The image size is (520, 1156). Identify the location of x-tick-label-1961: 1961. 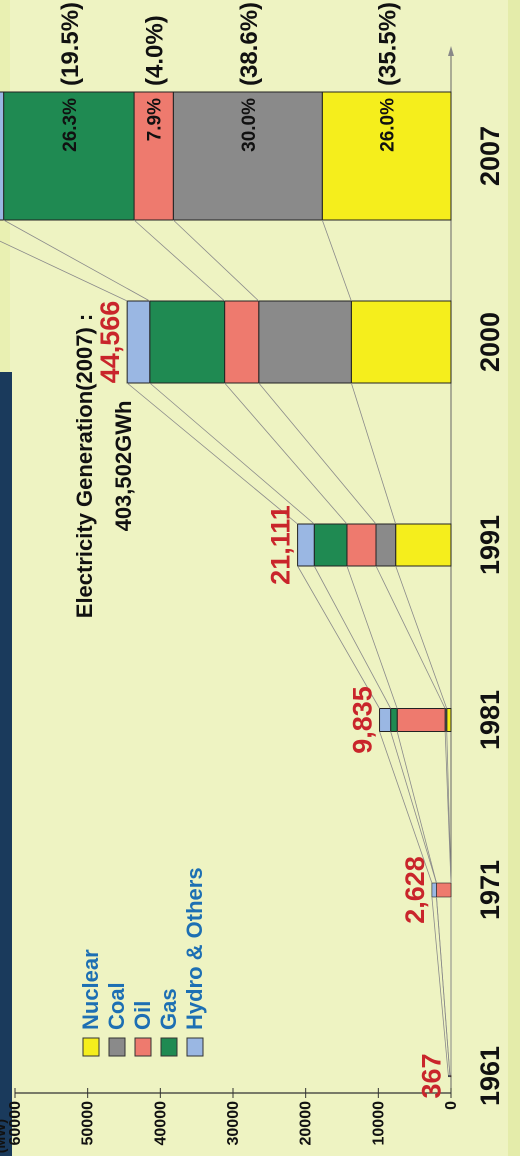
(490, 1076).